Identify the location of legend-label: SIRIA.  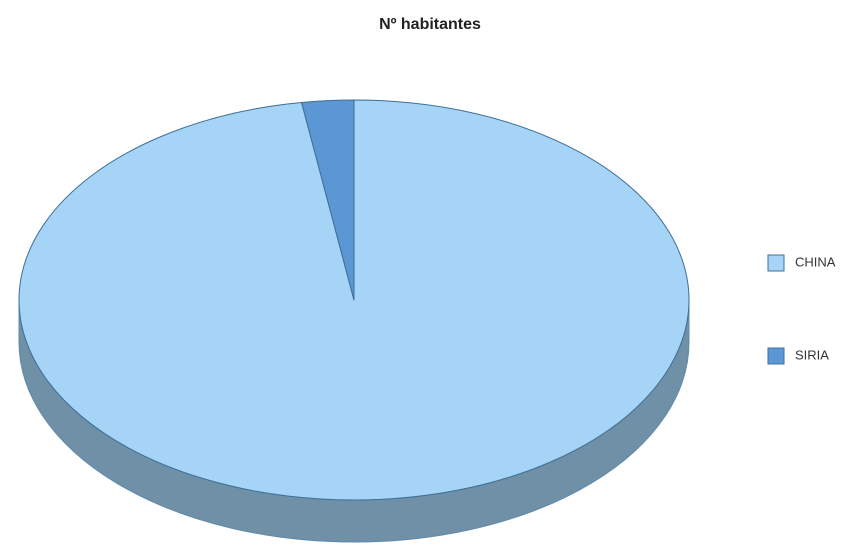
(812, 354).